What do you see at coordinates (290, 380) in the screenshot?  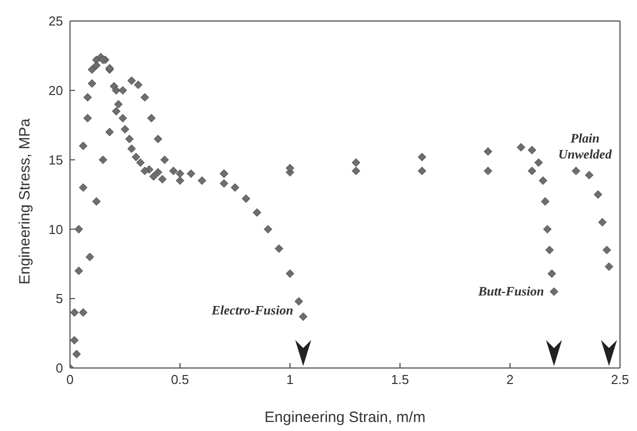 I see `x-tick-label: 1` at bounding box center [290, 380].